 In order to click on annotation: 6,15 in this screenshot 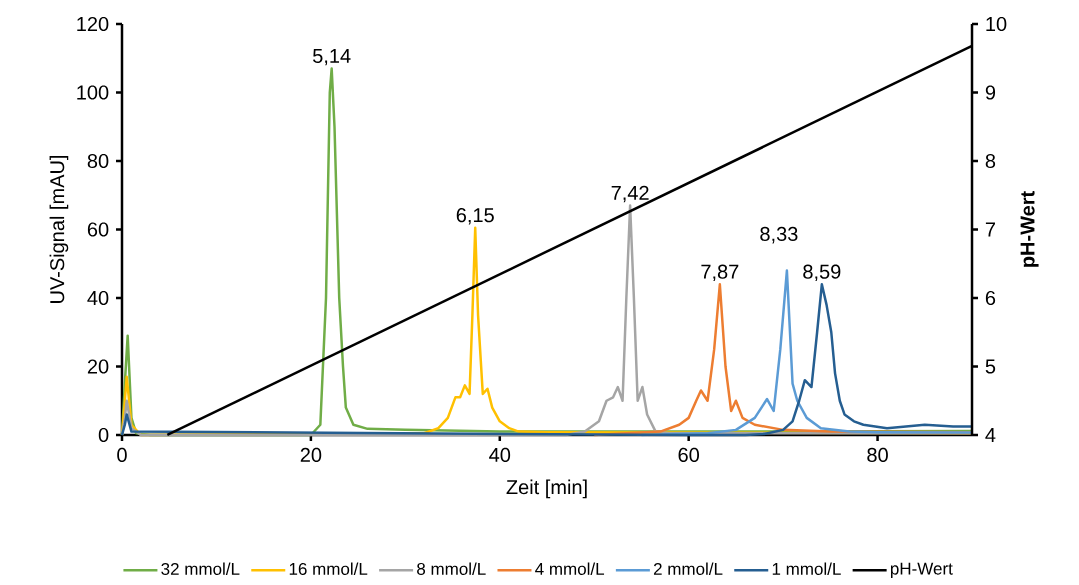, I will do `click(475, 216)`.